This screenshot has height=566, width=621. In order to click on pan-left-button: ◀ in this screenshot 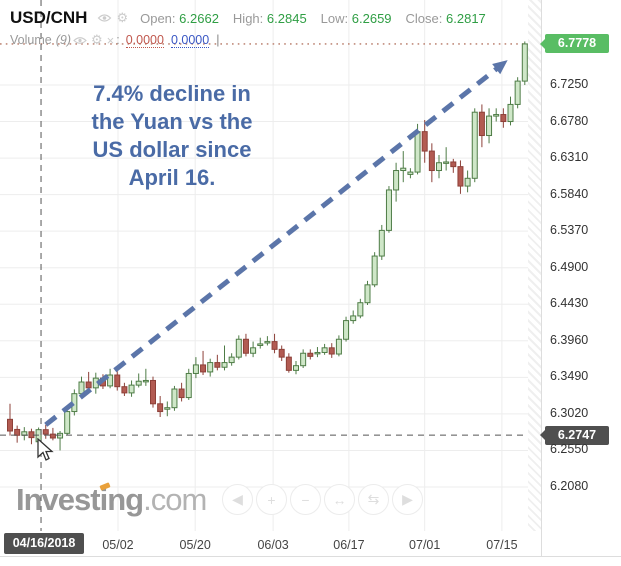, I will do `click(237, 499)`.